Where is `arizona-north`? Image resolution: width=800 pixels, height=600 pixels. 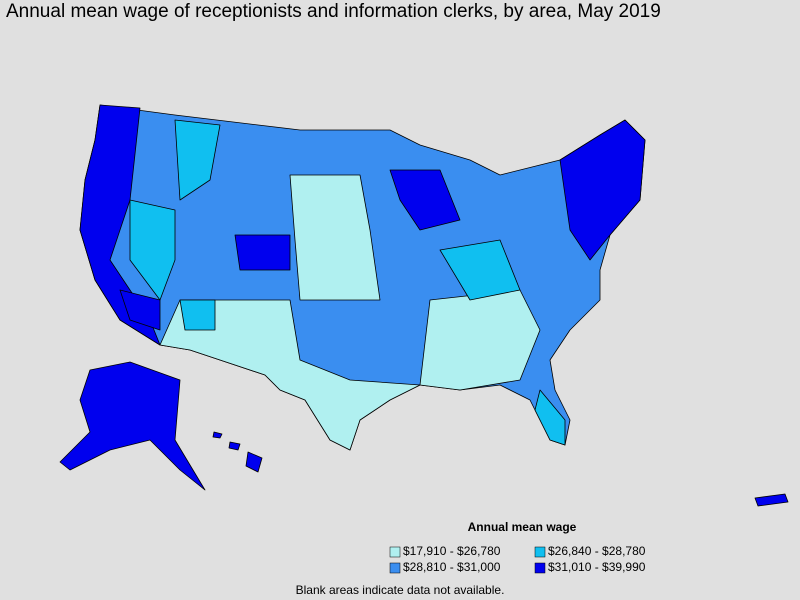
arizona-north is located at coordinates (197, 315).